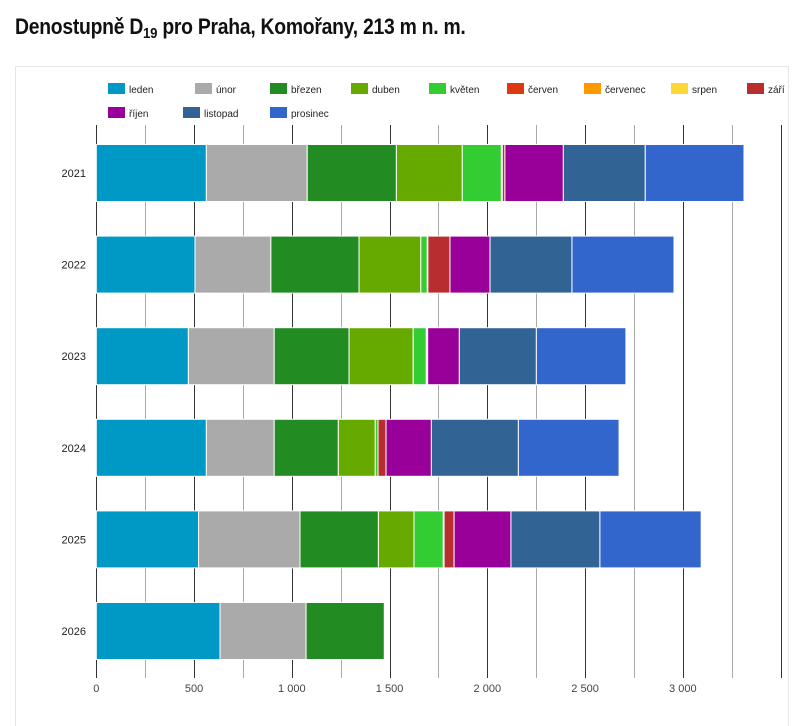  I want to click on legend-label: duben, so click(386, 90).